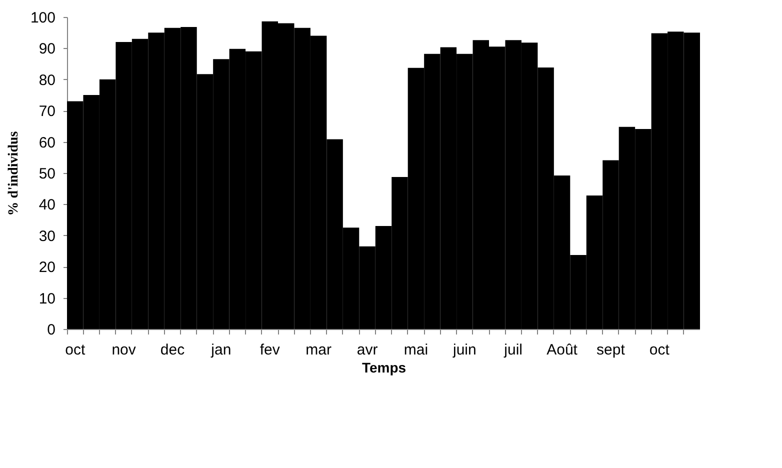 The width and height of the screenshot is (782, 468). What do you see at coordinates (513, 350) in the screenshot?
I see `x-tick-label: juil` at bounding box center [513, 350].